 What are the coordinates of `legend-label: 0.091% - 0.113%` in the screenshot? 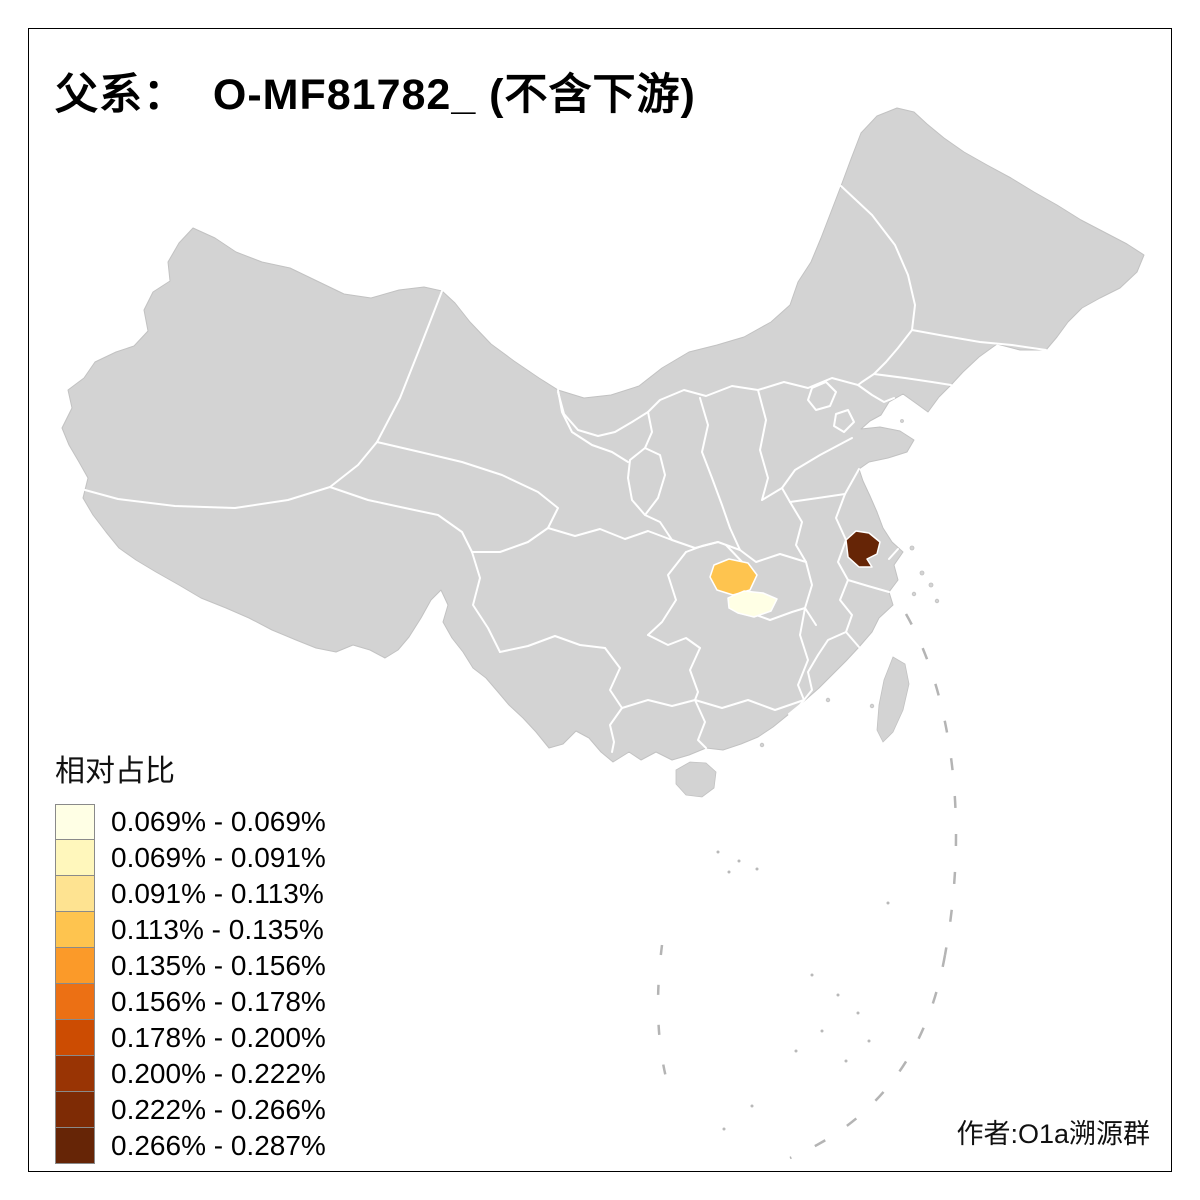 It's located at (217, 893).